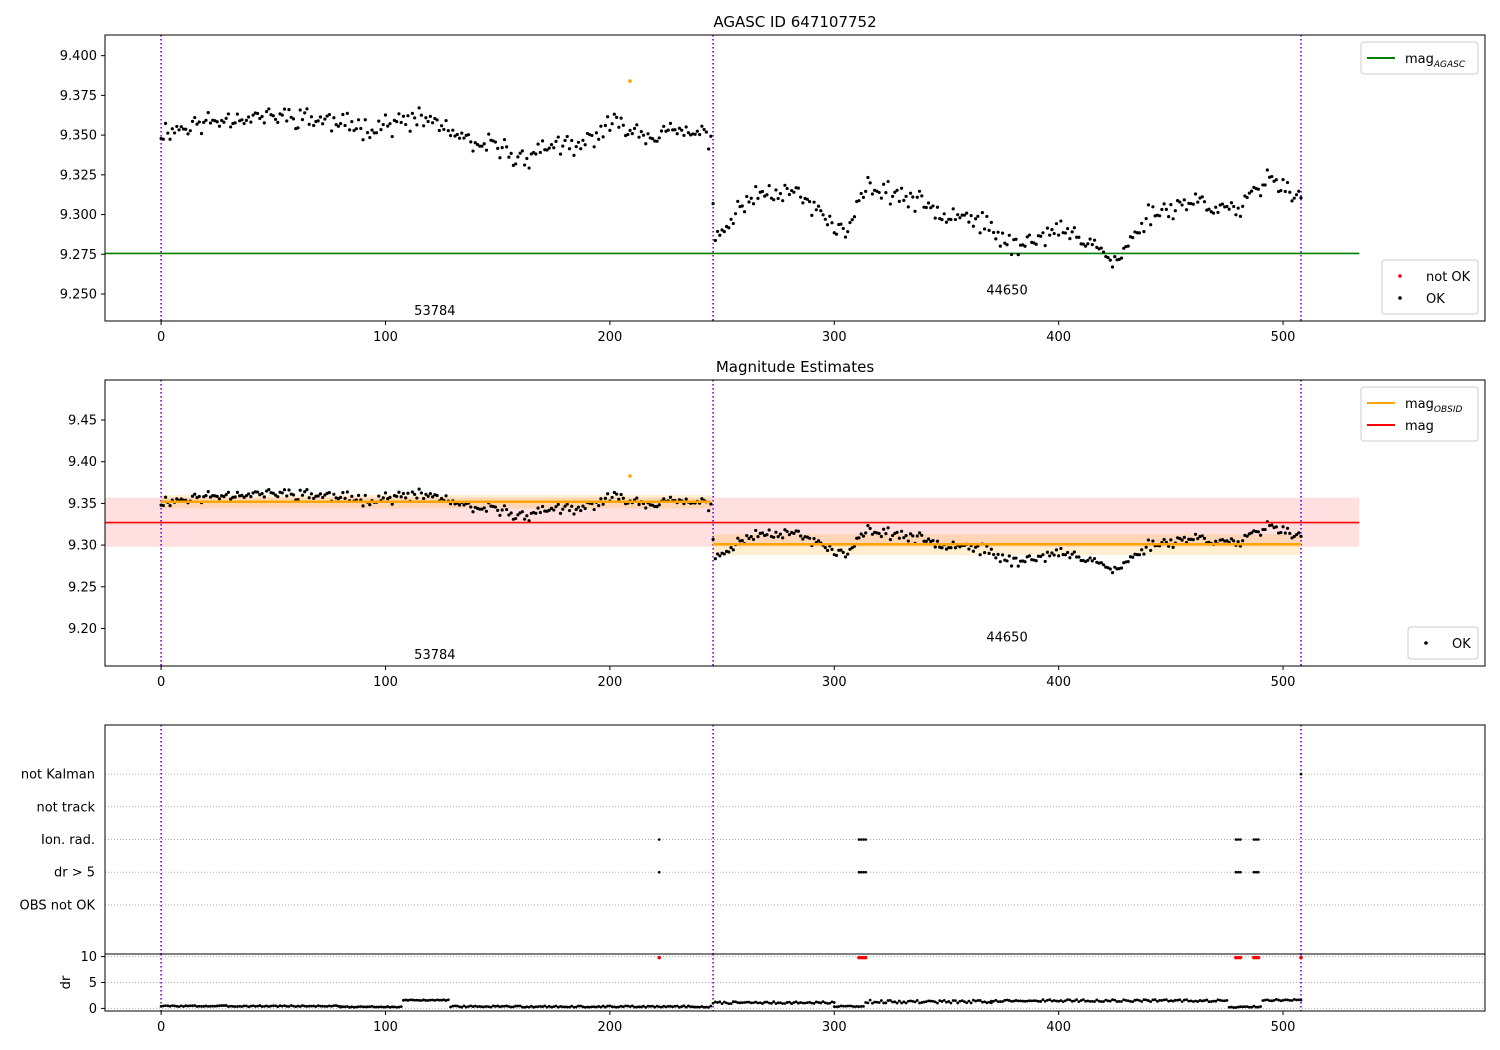  What do you see at coordinates (58, 775) in the screenshot?
I see `p2-category-label: not Kalman` at bounding box center [58, 775].